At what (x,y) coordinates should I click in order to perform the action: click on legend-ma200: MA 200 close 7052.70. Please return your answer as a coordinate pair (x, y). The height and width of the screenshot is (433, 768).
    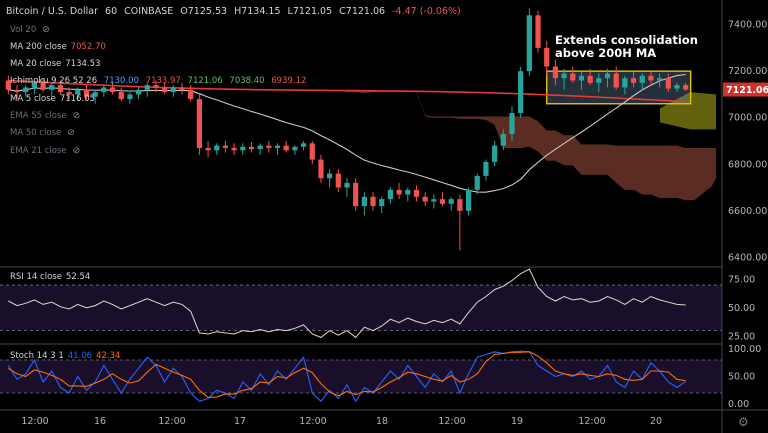
    Looking at the image, I should click on (58, 47).